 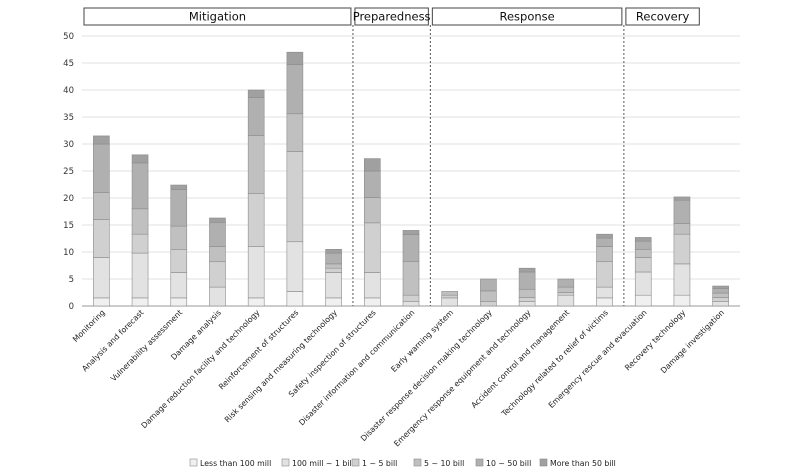 I want to click on legend-entry: 10 ~ 50 bill, so click(x=508, y=463).